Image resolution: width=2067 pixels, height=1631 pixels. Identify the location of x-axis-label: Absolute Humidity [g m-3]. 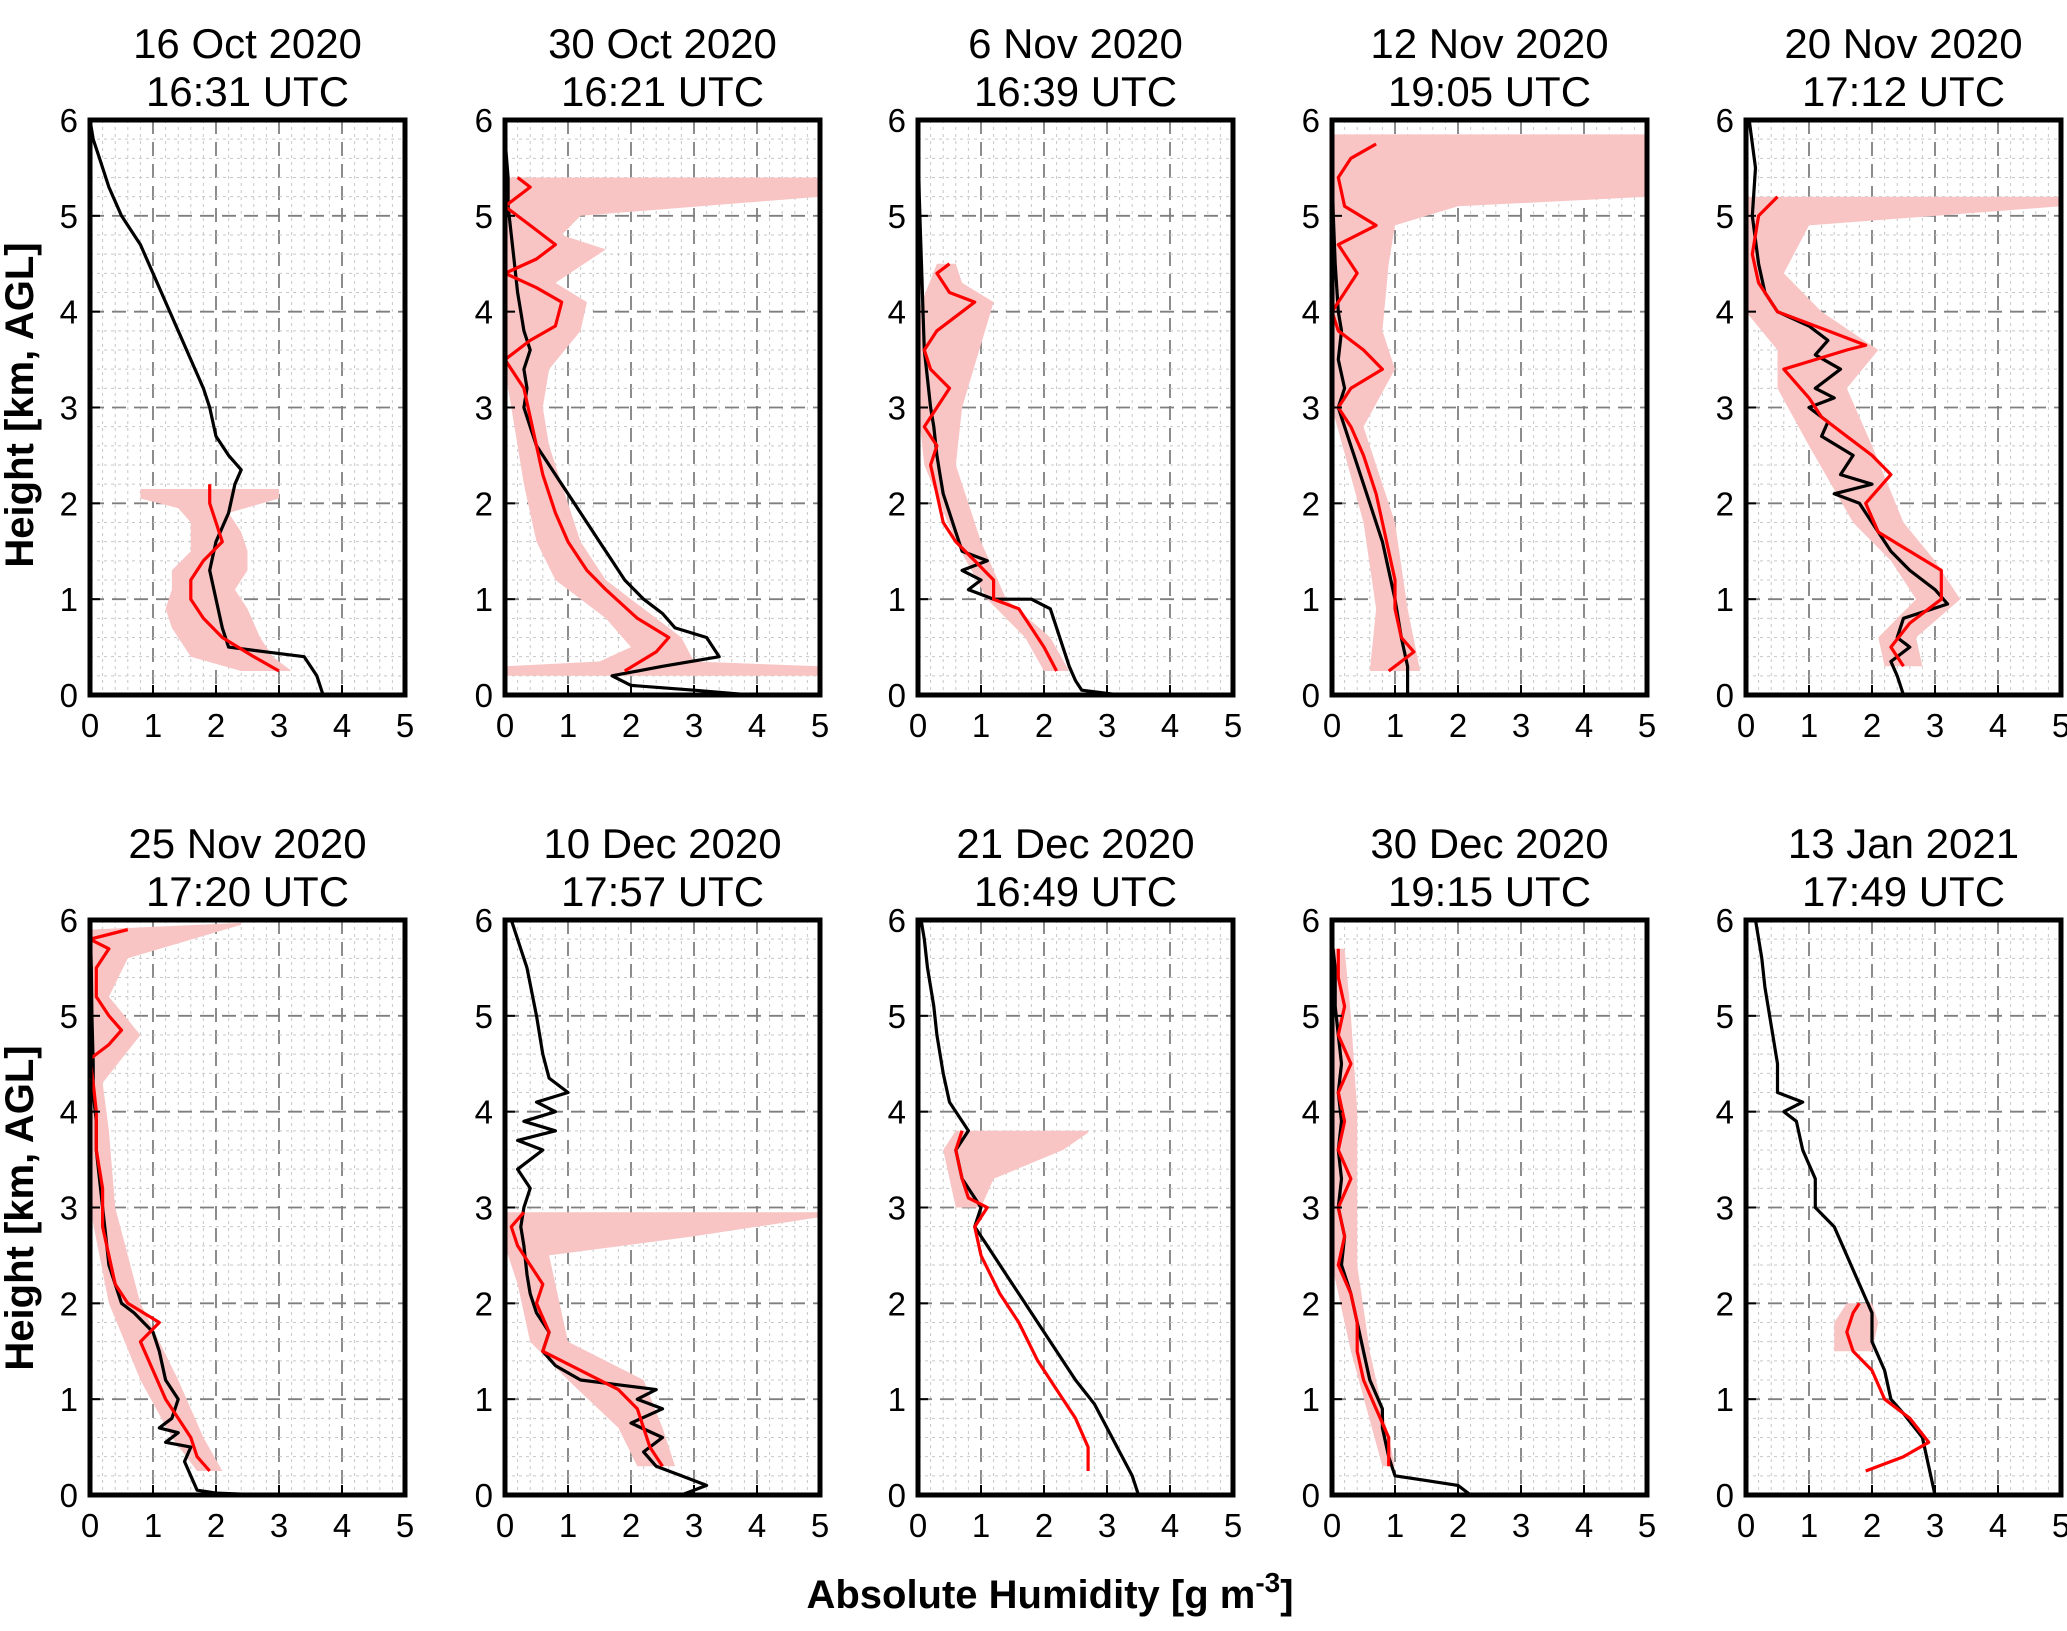
(1049, 1592).